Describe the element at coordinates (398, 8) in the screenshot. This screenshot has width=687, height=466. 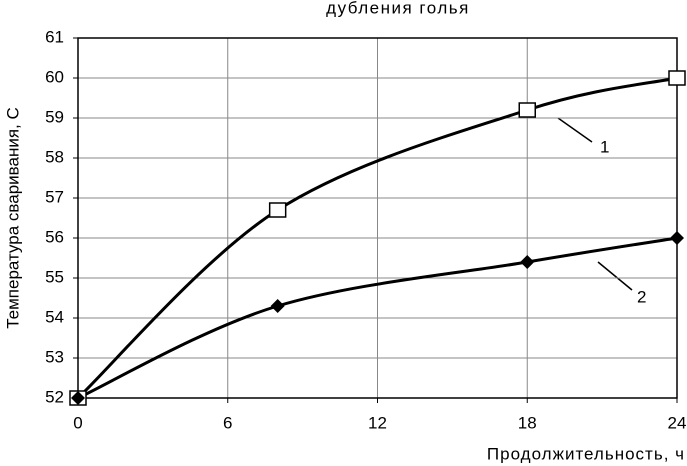
I see `chart-title: дубления голья` at that location.